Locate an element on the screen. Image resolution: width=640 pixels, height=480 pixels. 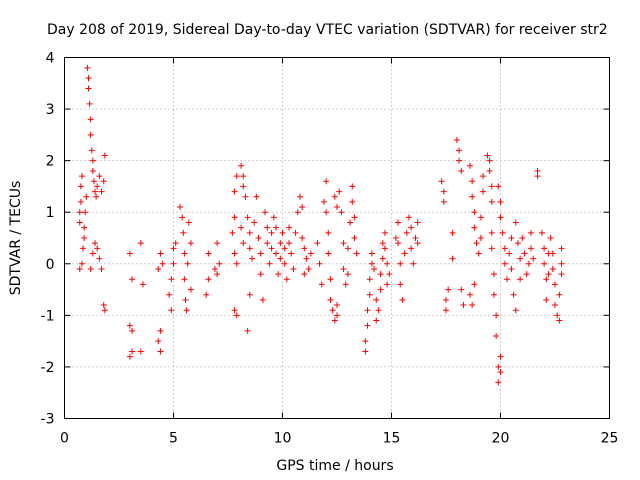
y-tick-label: 3 is located at coordinates (50, 110).